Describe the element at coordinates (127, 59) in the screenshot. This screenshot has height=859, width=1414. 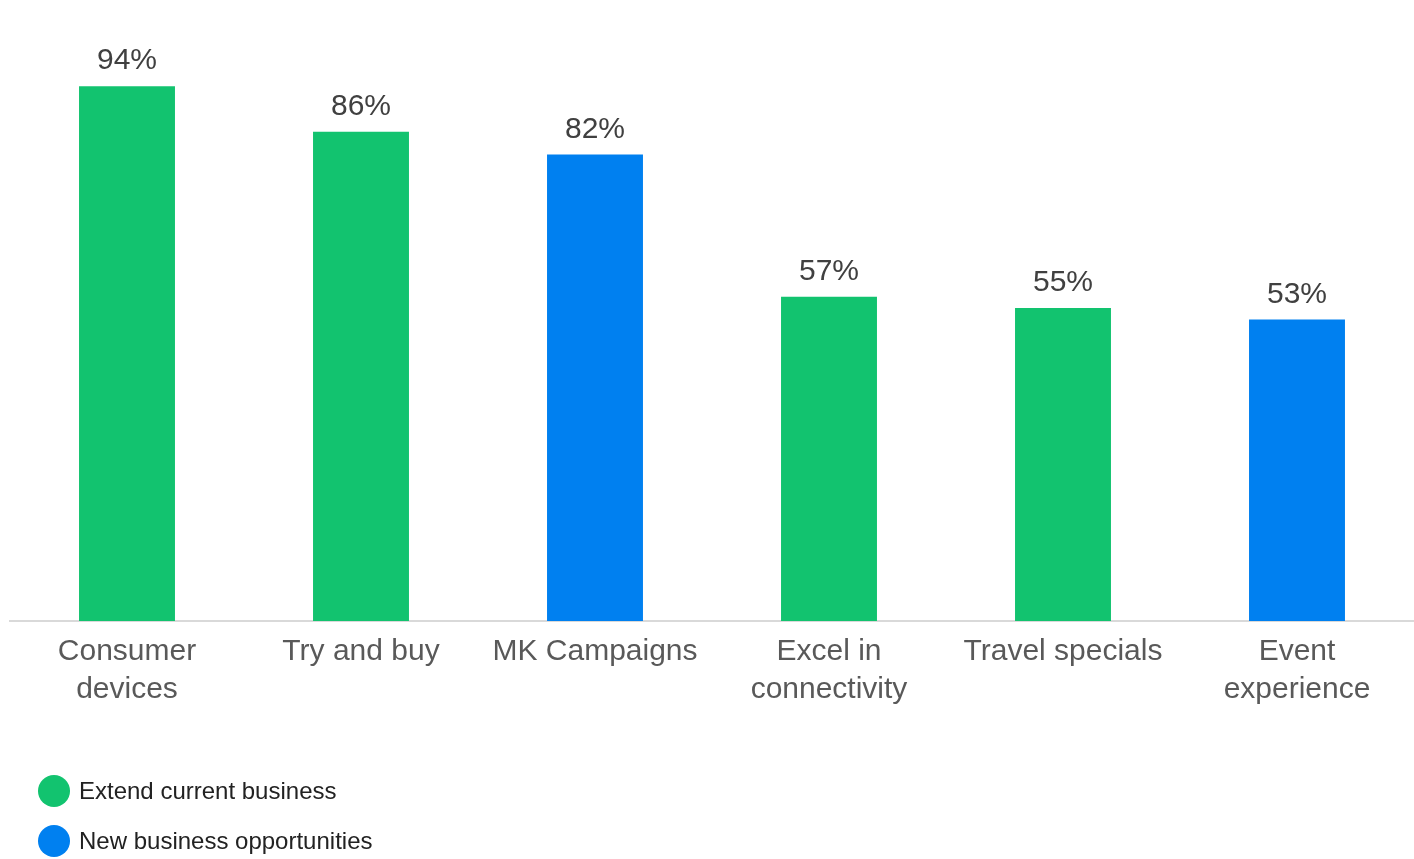
I see `data-label: 94%` at that location.